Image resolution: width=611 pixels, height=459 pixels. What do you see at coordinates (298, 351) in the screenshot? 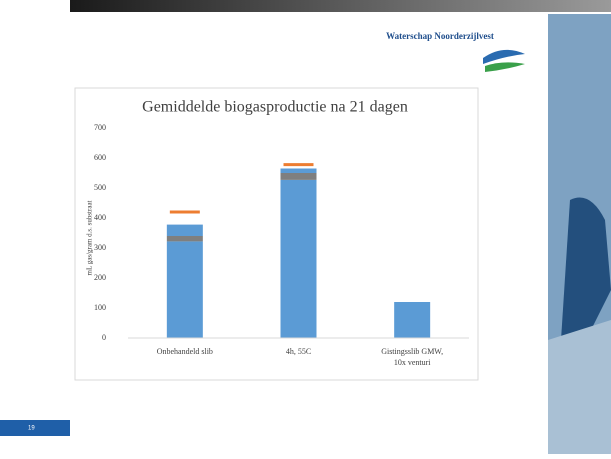
I see `x-tick-label: 4h, 55C` at bounding box center [298, 351].